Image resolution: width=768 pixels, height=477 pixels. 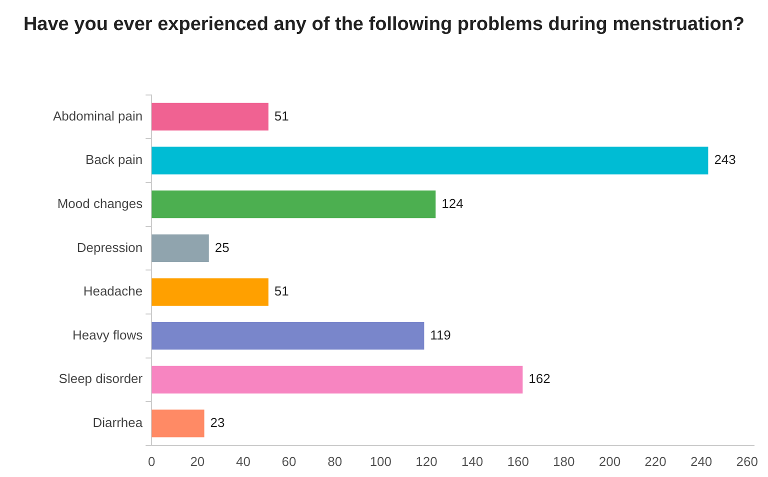 I want to click on x-tick-label: 60, so click(x=289, y=461).